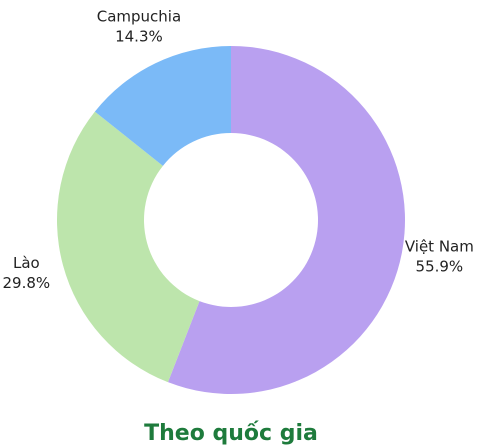 The image size is (493, 448). I want to click on slice-label: Việt Nam, so click(439, 247).